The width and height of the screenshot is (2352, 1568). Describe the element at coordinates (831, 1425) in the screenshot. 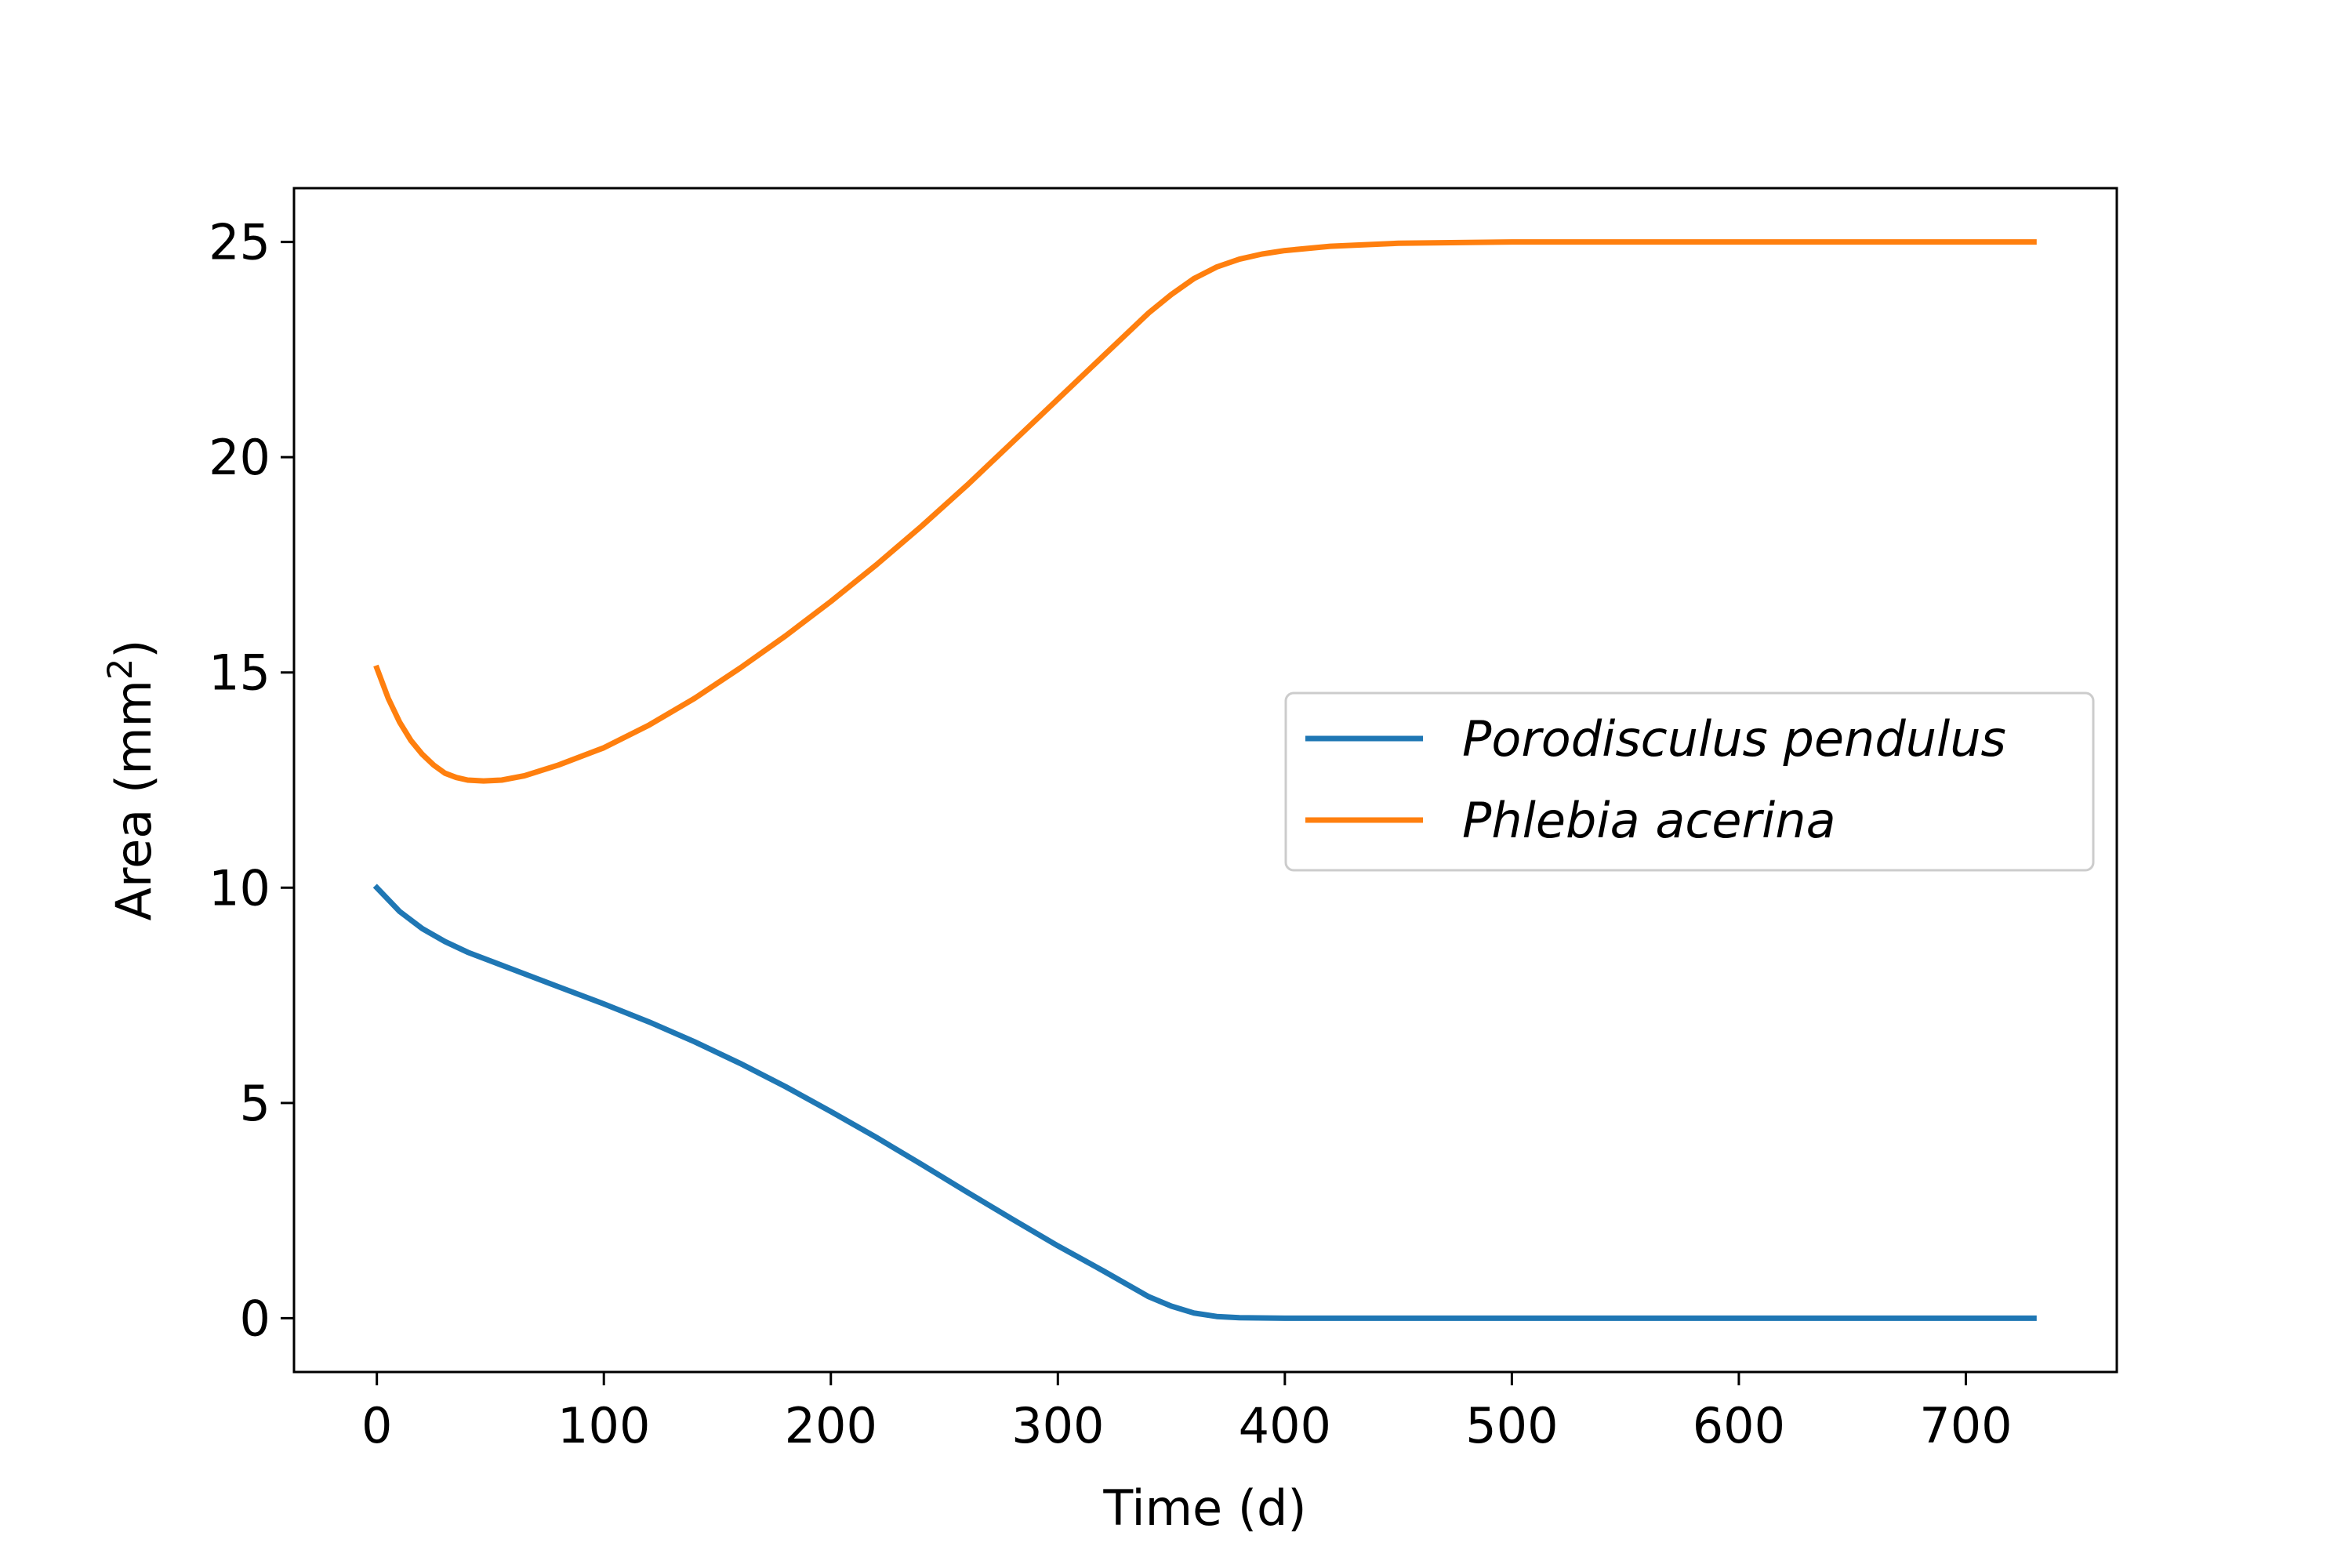

I see `x-tick-label: 200` at that location.